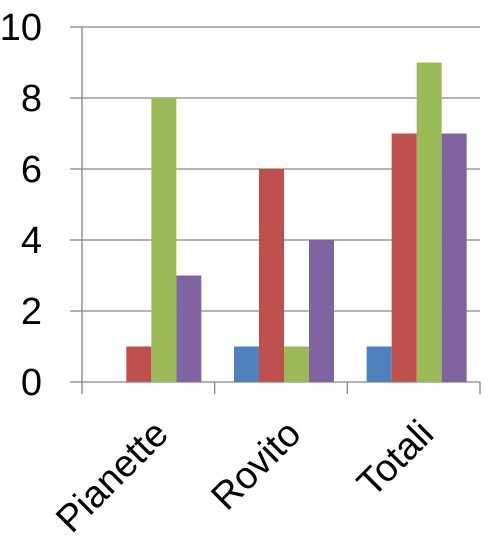 This screenshot has width=494, height=556. Describe the element at coordinates (31, 170) in the screenshot. I see `y-tick-label: 6` at that location.